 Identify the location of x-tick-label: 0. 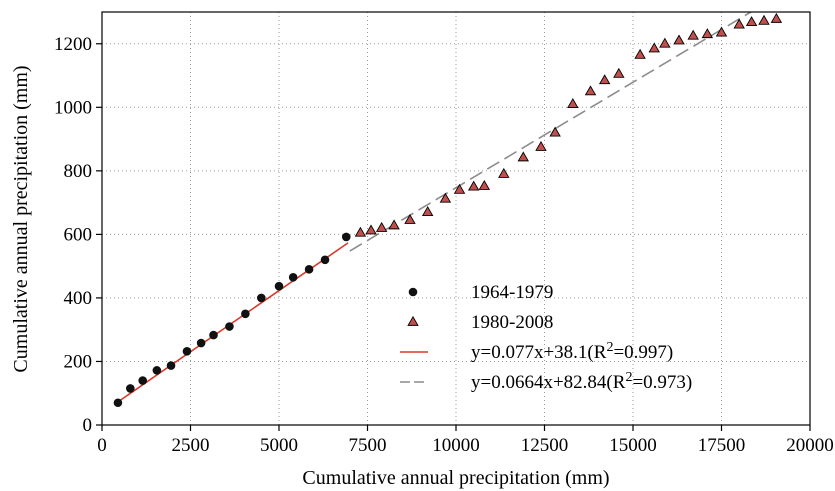
(102, 445).